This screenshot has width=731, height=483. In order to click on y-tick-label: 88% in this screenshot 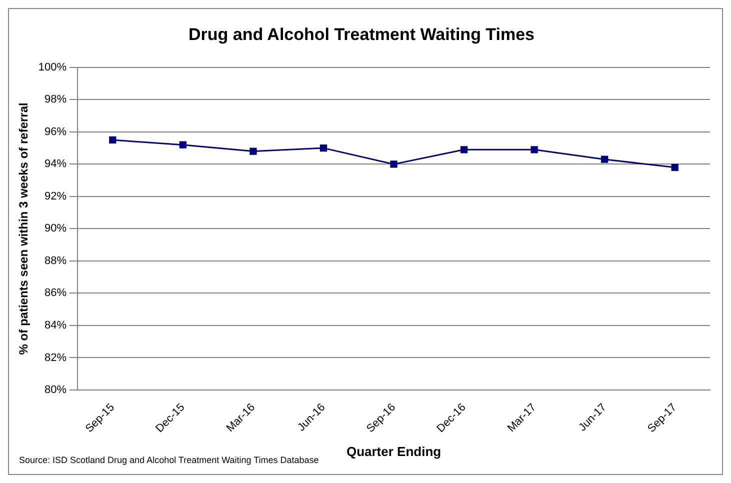, I will do `click(55, 260)`.